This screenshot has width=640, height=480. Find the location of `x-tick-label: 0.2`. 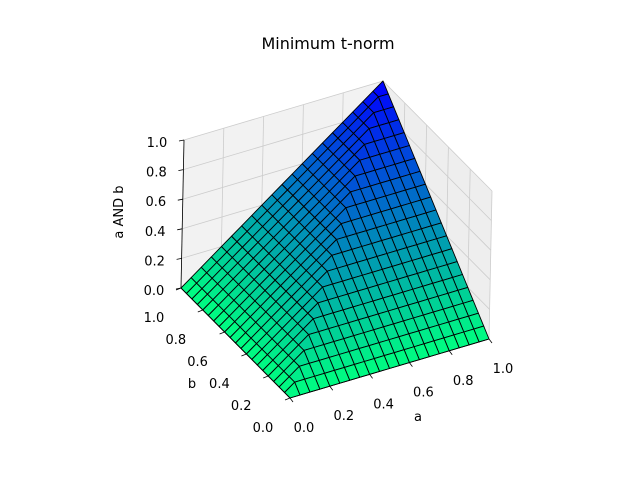

x-tick-label: 0.2 is located at coordinates (343, 416).